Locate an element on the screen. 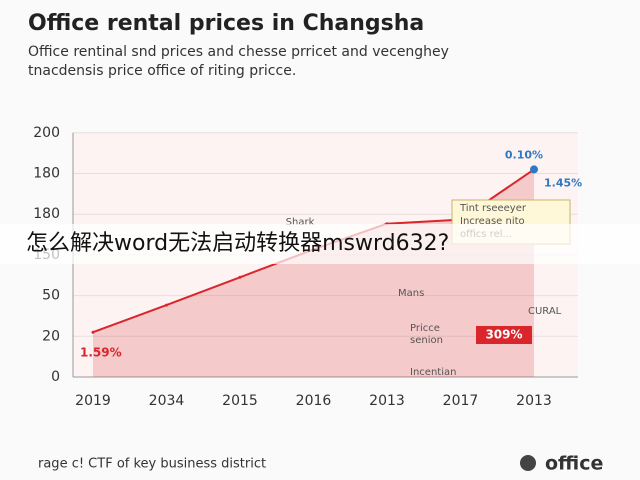  badge is located at coordinates (504, 335).